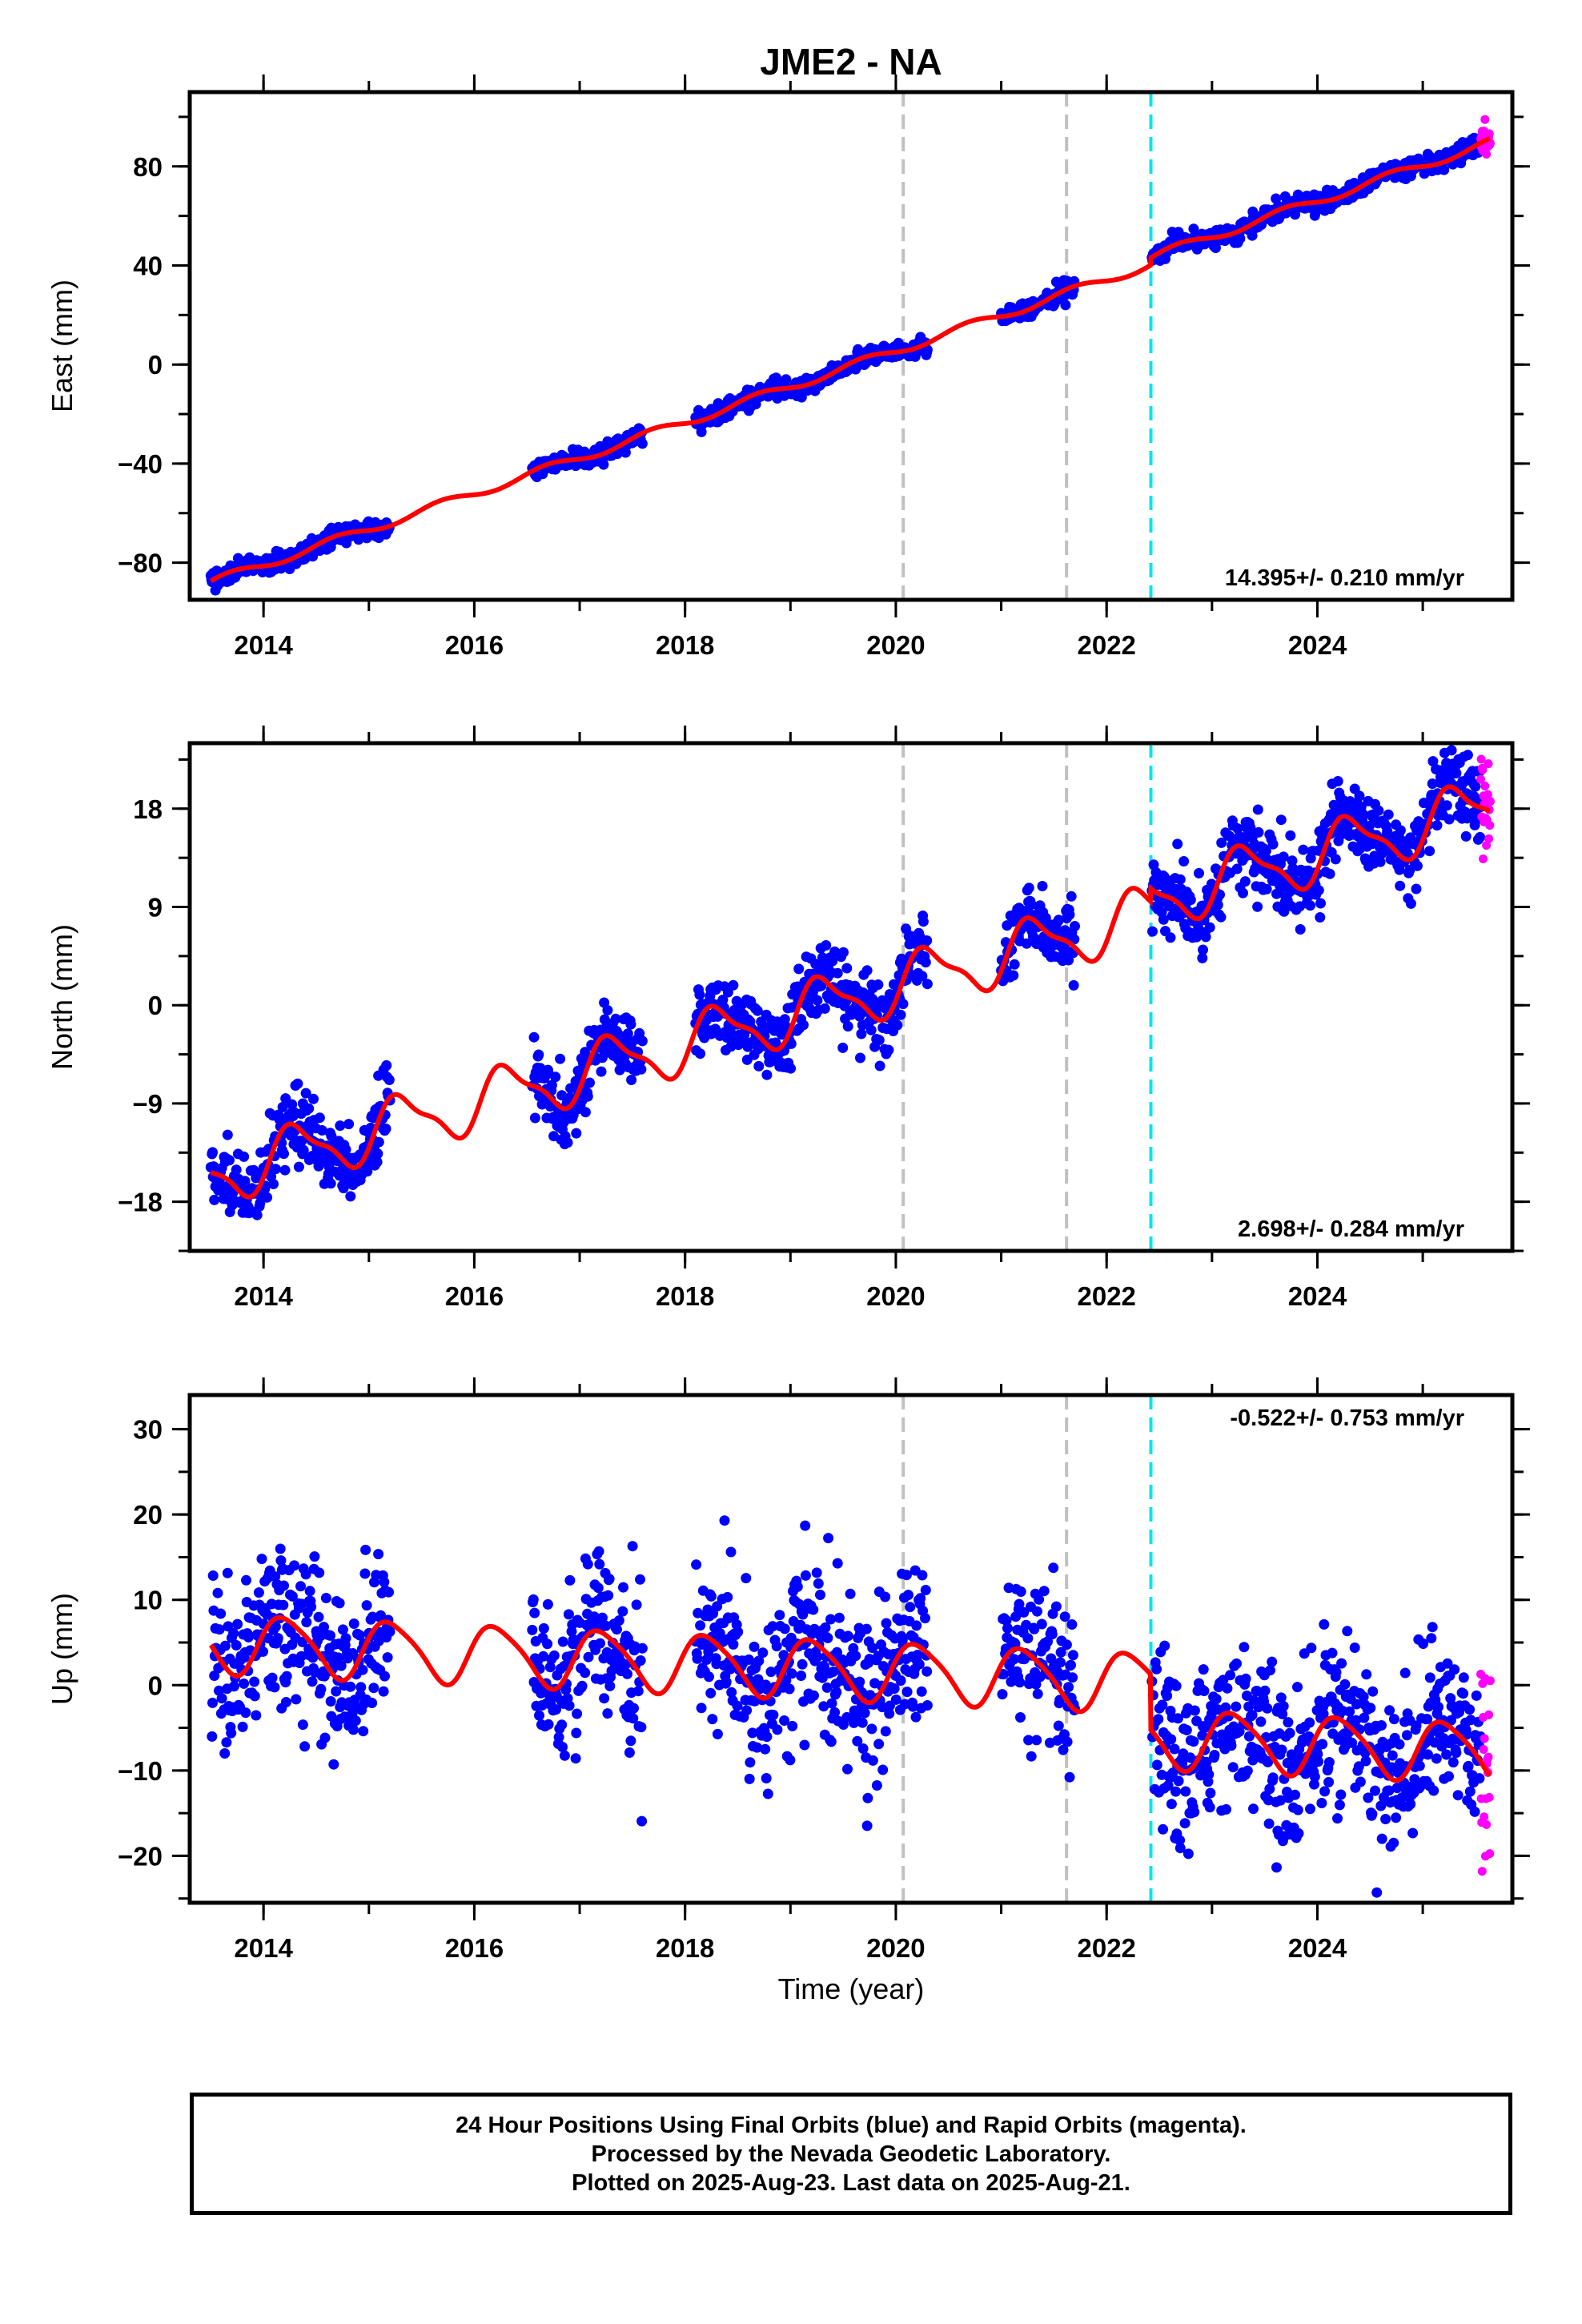  Describe the element at coordinates (927, 350) in the screenshot. I see `east-final-point` at that location.